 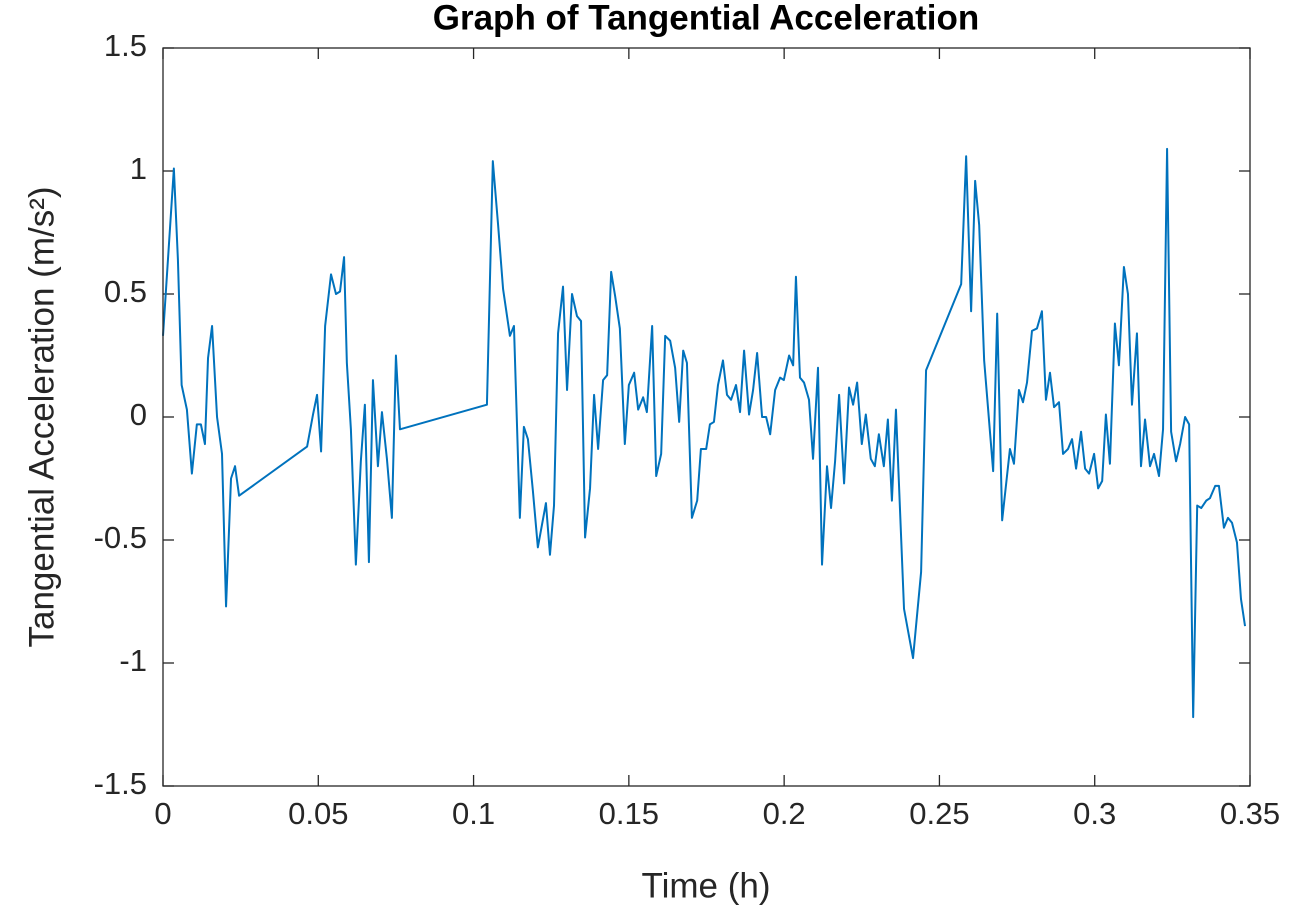 What do you see at coordinates (138, 168) in the screenshot?
I see `y-tick-label: 1` at bounding box center [138, 168].